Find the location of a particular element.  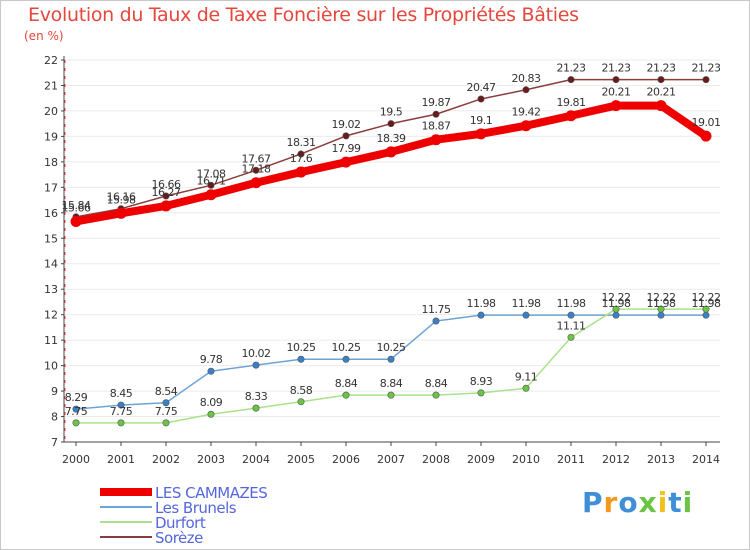

data-label-les-cammazes-2007: 18.39 is located at coordinates (391, 138).